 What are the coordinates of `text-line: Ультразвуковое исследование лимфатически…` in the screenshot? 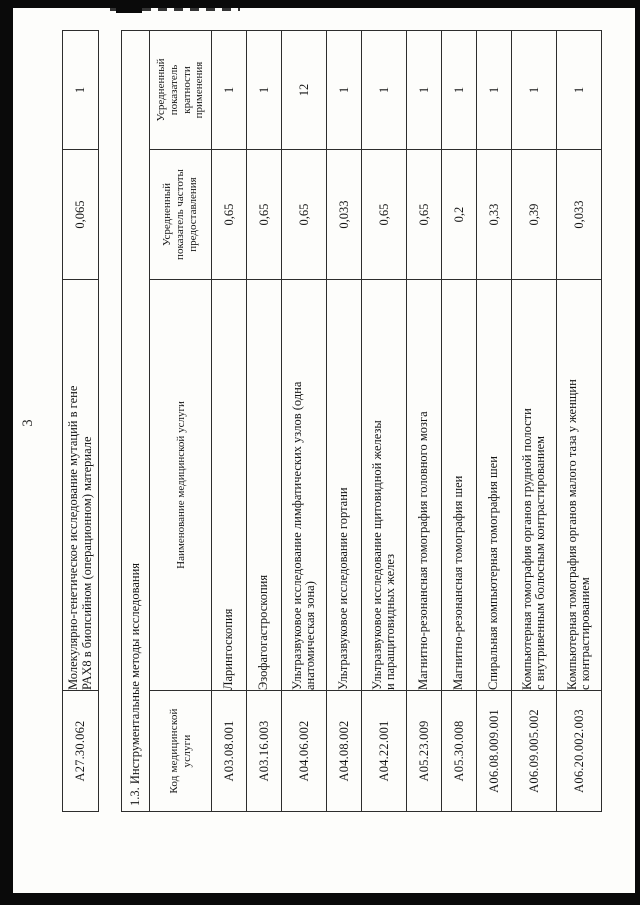 It's located at (296, 535).